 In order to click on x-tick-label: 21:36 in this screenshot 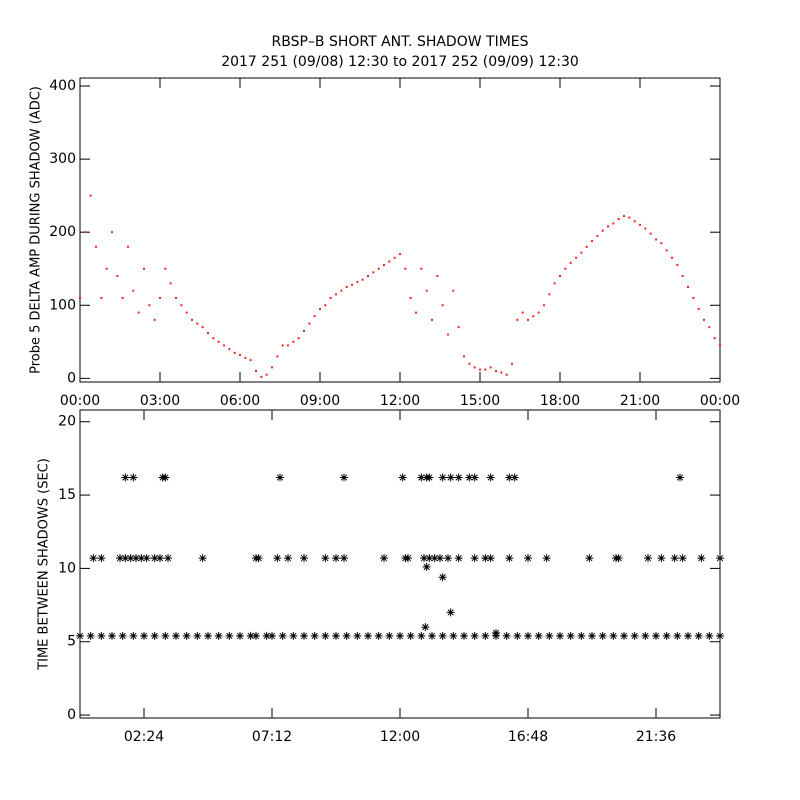, I will do `click(656, 737)`.